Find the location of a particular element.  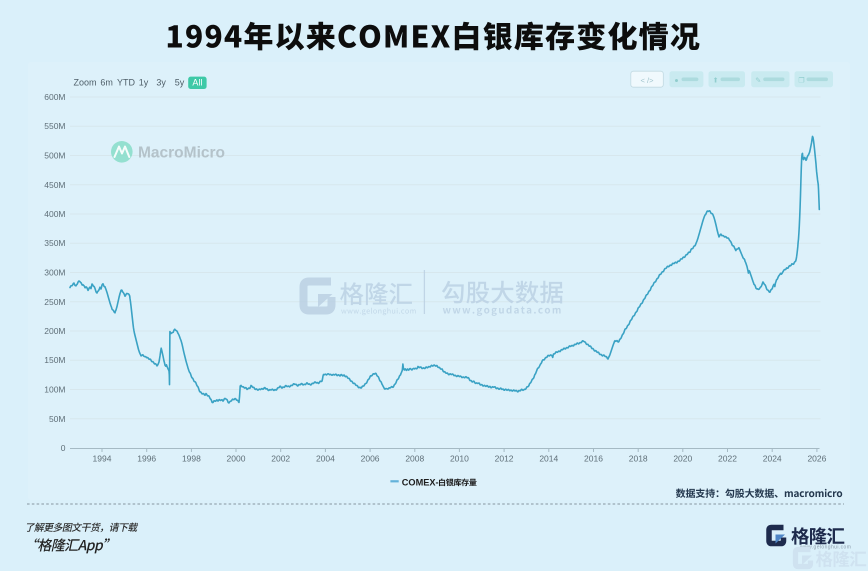

svg-text: 0 is located at coordinates (63, 448).